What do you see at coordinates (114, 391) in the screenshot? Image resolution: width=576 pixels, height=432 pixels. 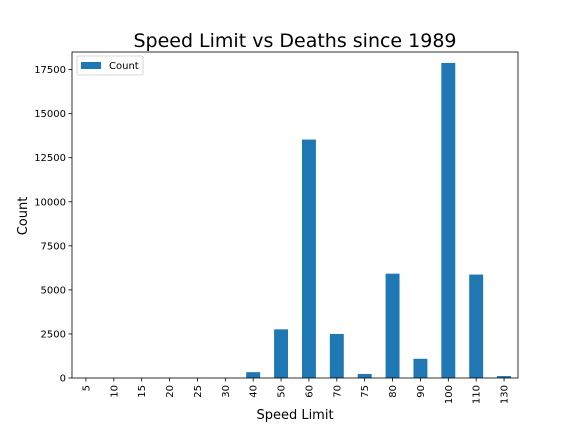 I see `x-tick-label: 10` at bounding box center [114, 391].